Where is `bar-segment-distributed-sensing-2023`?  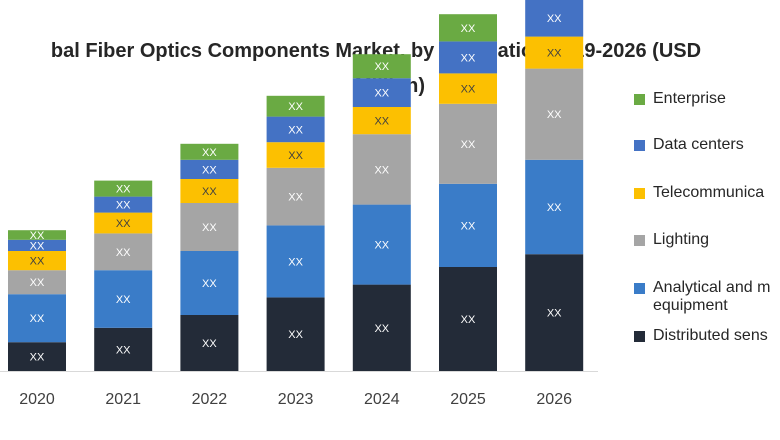 bar-segment-distributed-sensing-2023 is located at coordinates (295, 334).